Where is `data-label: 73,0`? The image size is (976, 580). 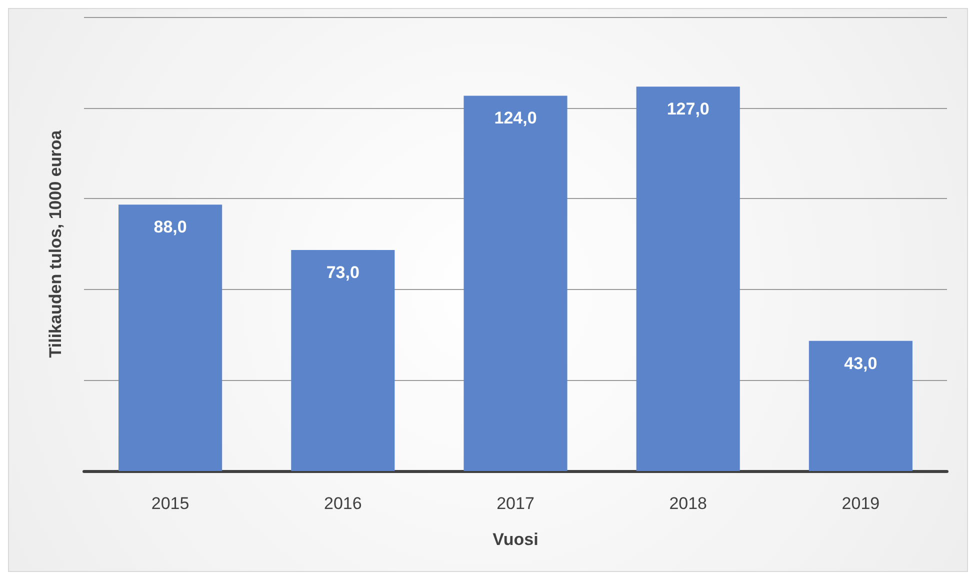
data-label: 73,0 is located at coordinates (343, 272).